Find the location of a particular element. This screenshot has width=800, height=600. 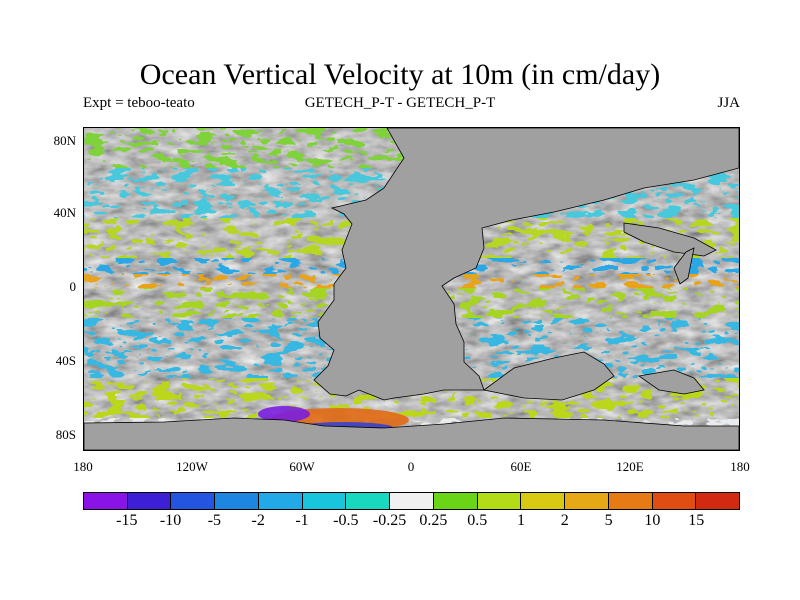

model-label: GETECH_P-T - GETECH_P-T is located at coordinates (400, 103).